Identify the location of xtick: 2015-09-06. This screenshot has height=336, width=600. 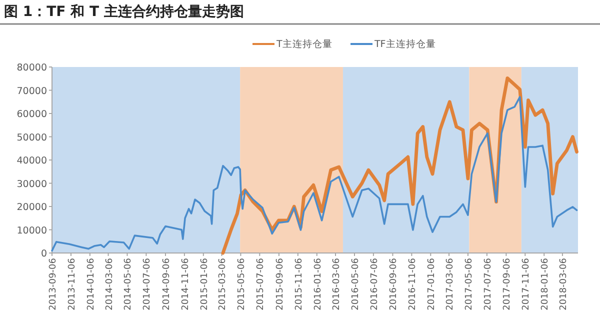
(280, 284).